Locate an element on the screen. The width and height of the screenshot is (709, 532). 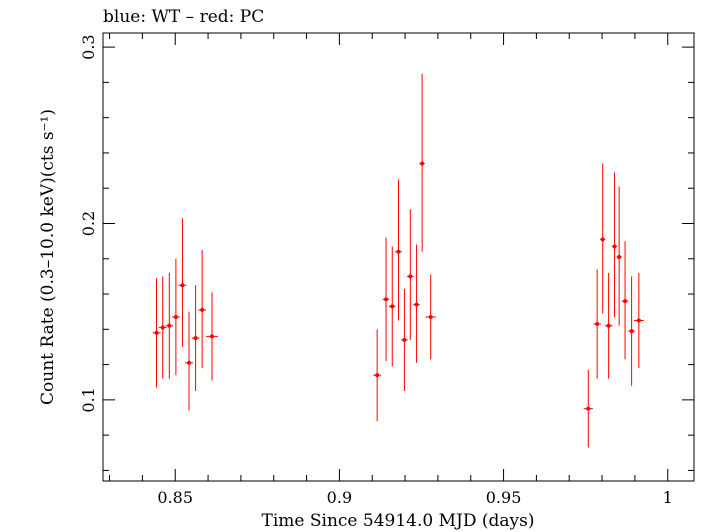
x-tick-label: 0.85 is located at coordinates (175, 497).